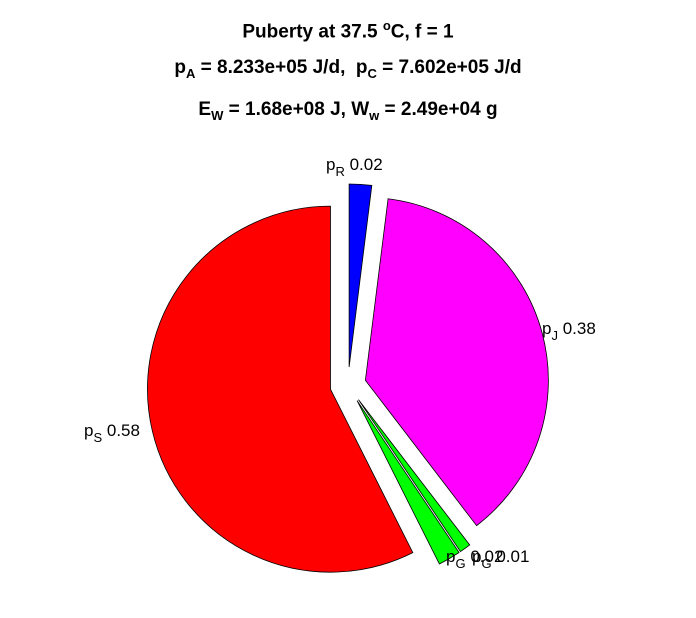  What do you see at coordinates (500, 559) in the screenshot?
I see `slice-label-2: pG 0.01` at bounding box center [500, 559].